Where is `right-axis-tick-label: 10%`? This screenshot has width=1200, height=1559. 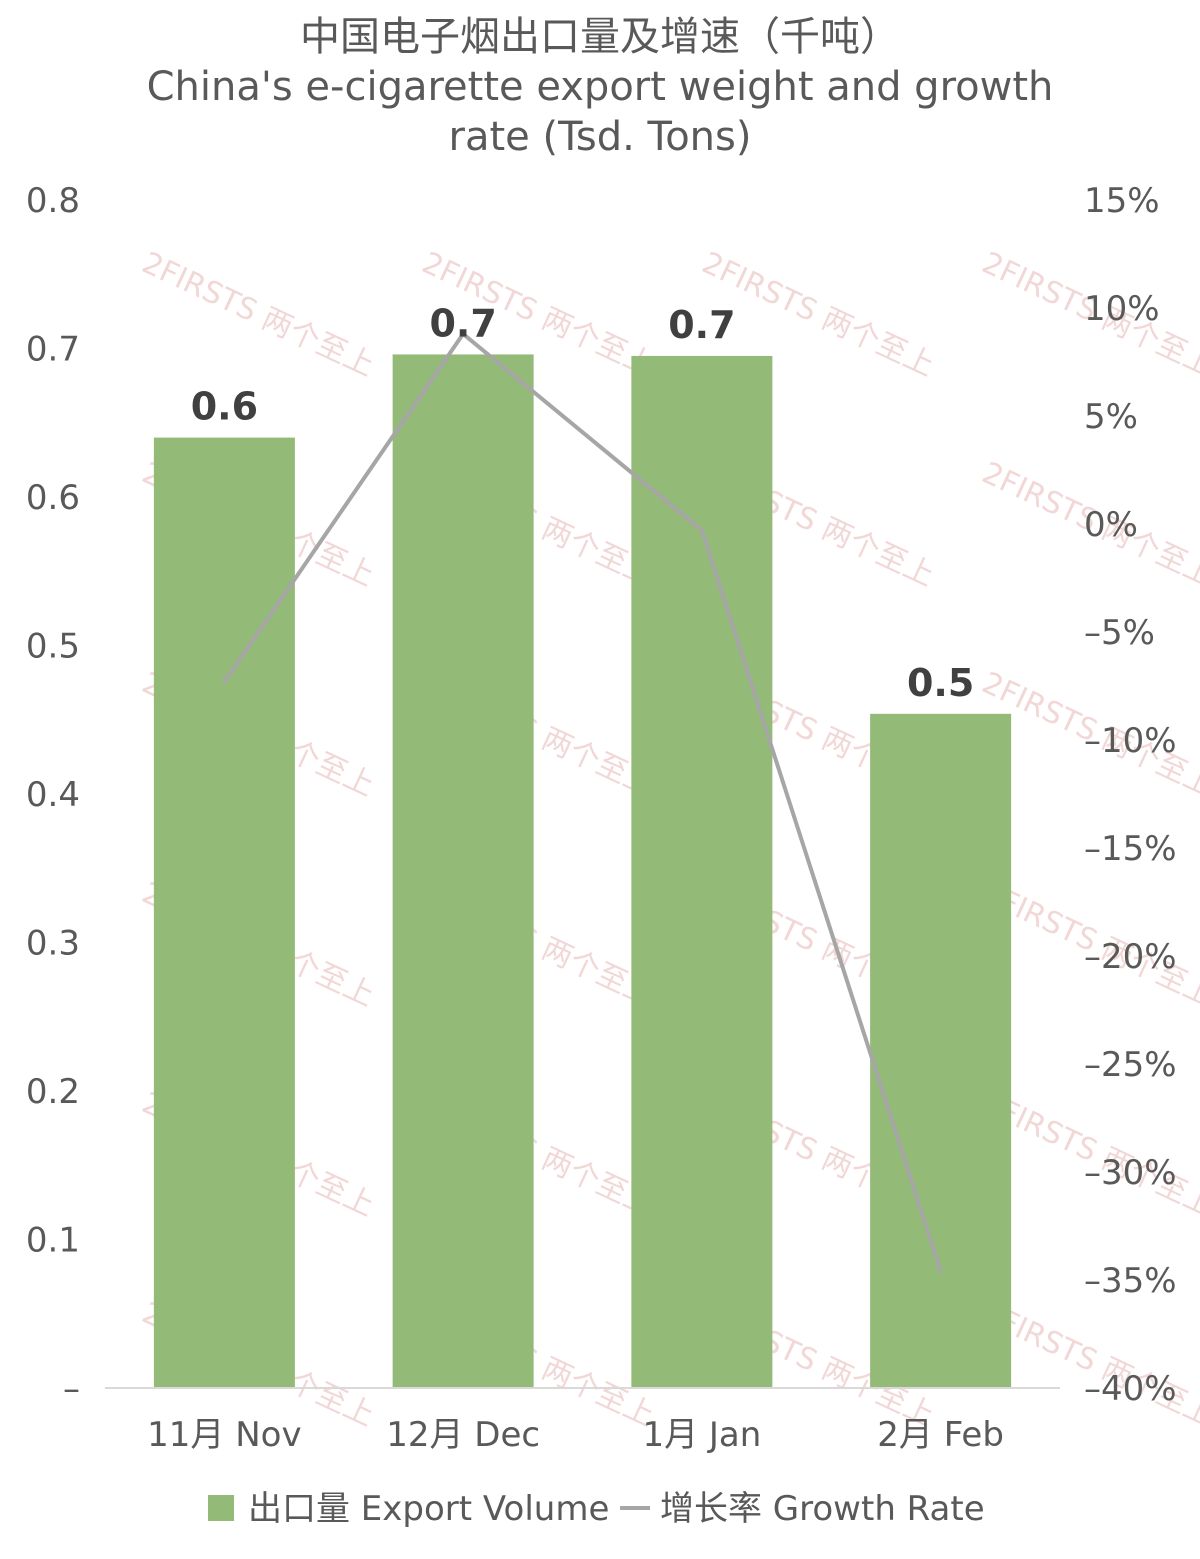
right-axis-tick-label: 10% is located at coordinates (1122, 309).